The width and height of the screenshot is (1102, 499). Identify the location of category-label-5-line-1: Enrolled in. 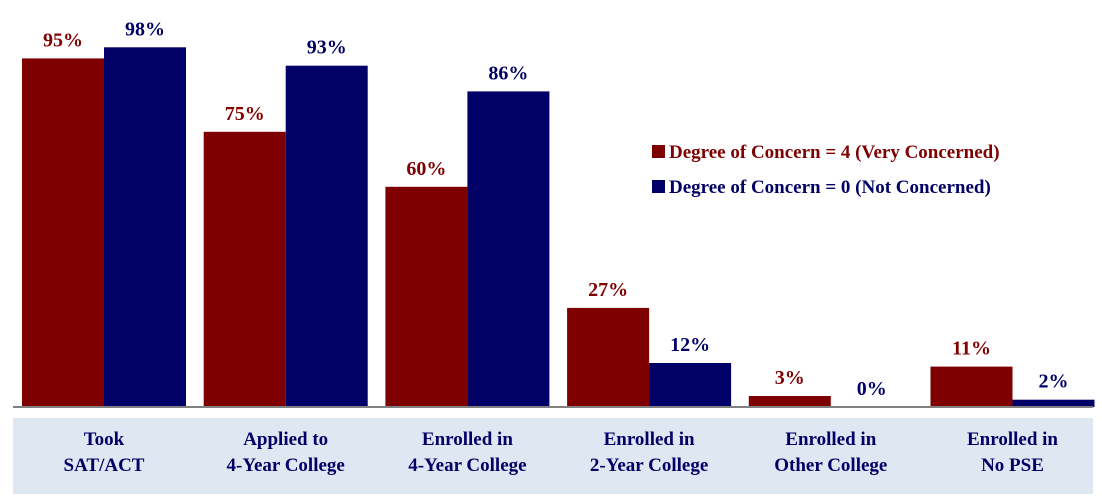
(830, 439).